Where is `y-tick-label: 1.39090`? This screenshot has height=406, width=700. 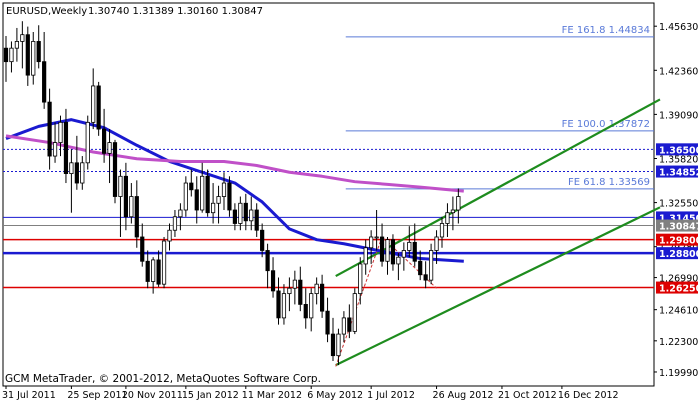 y-tick-label: 1.39090 is located at coordinates (678, 115).